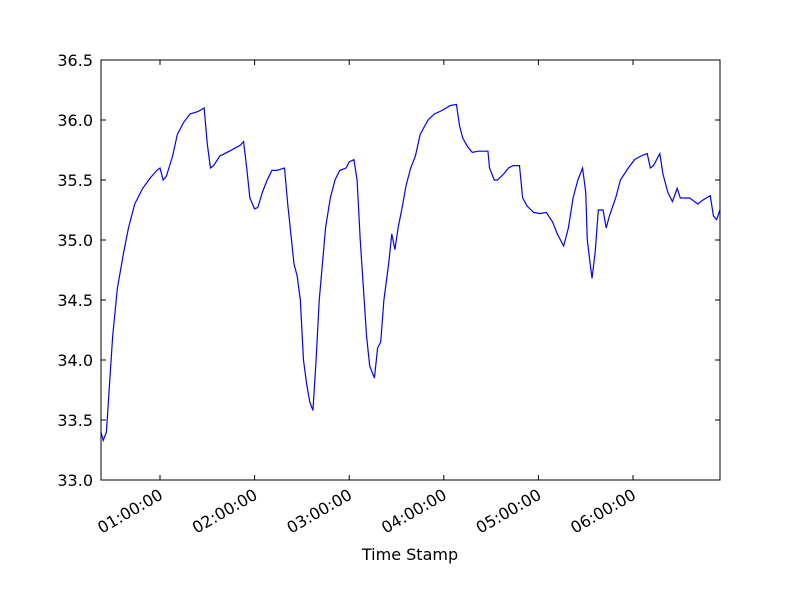 The image size is (800, 600). Describe the element at coordinates (75, 360) in the screenshot. I see `y-tick-label: 34.0` at that location.